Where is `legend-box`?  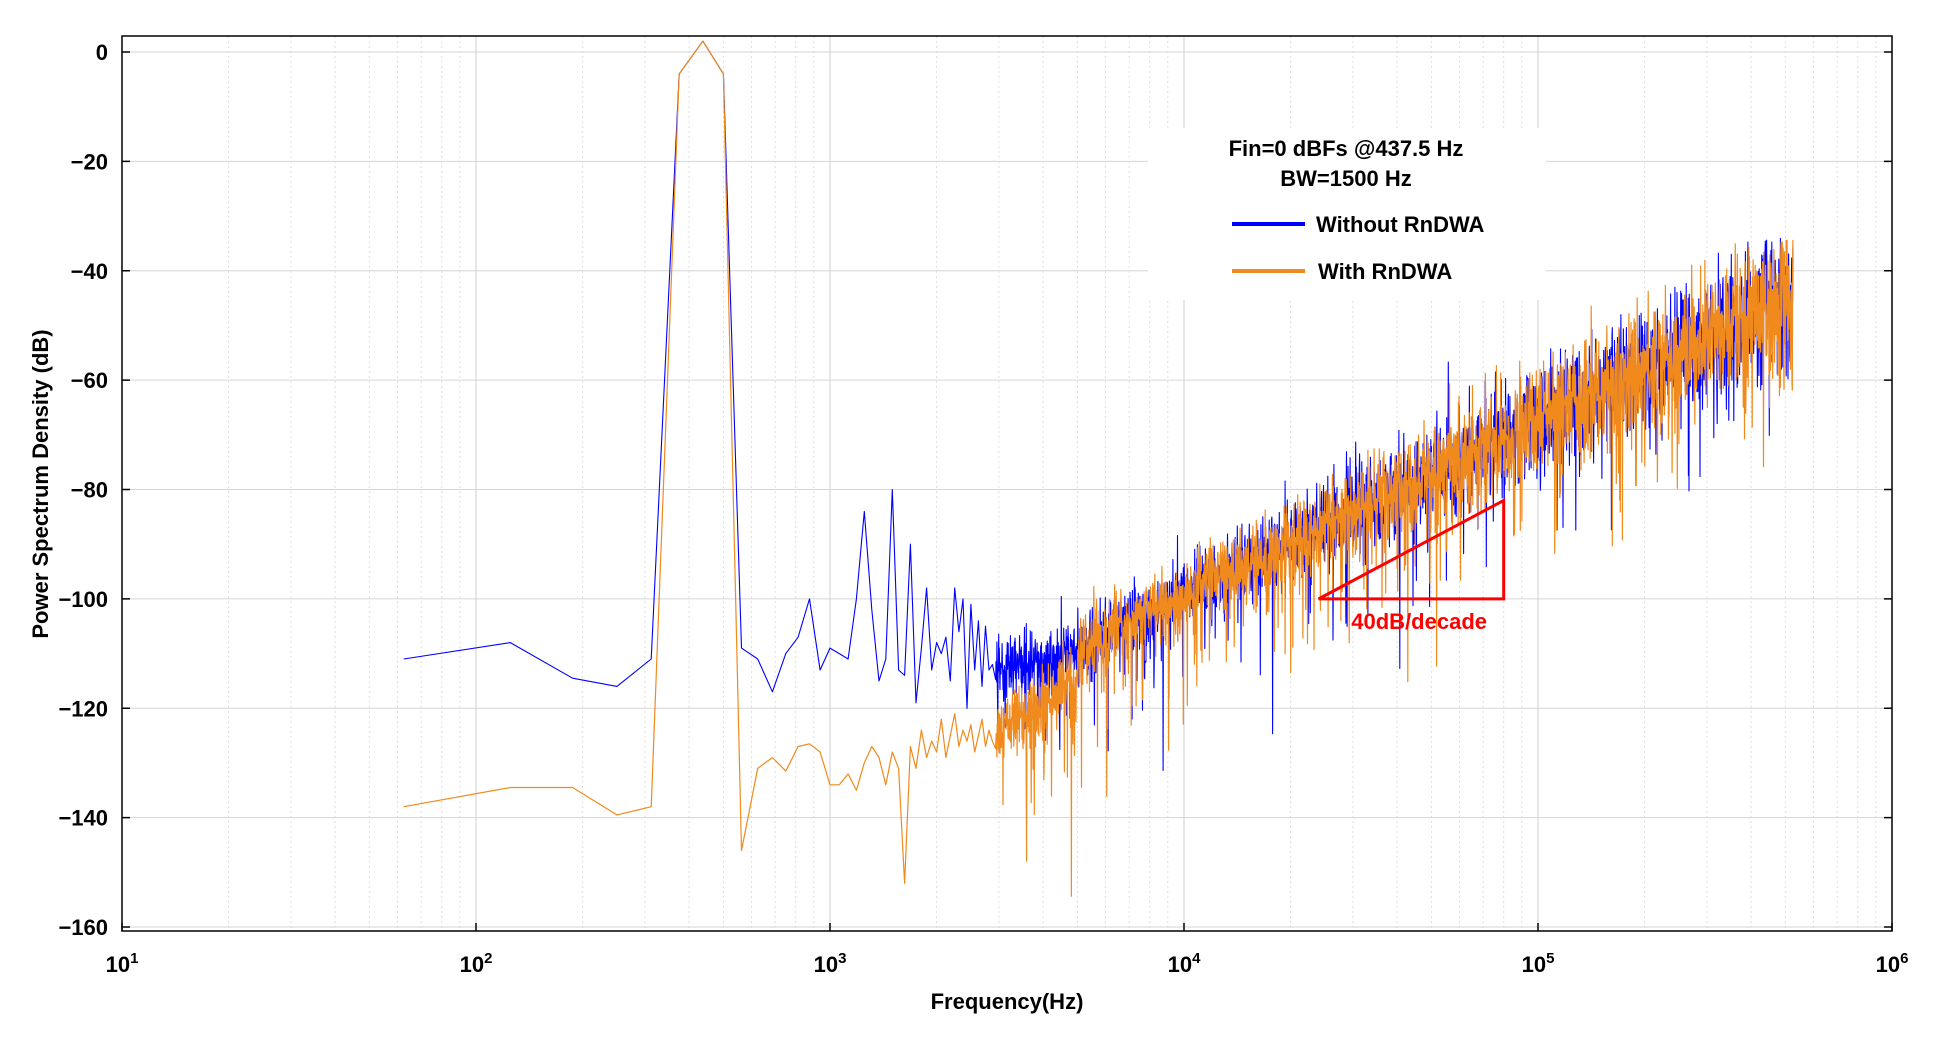
legend-box is located at coordinates (1347, 214).